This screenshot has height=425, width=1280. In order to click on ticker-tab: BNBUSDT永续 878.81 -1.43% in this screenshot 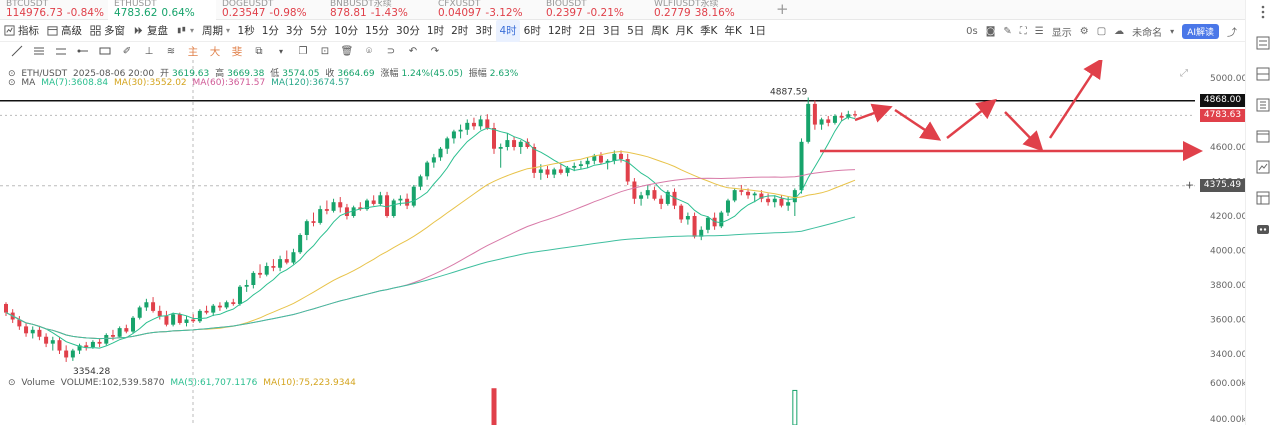, I will do `click(378, 10)`.